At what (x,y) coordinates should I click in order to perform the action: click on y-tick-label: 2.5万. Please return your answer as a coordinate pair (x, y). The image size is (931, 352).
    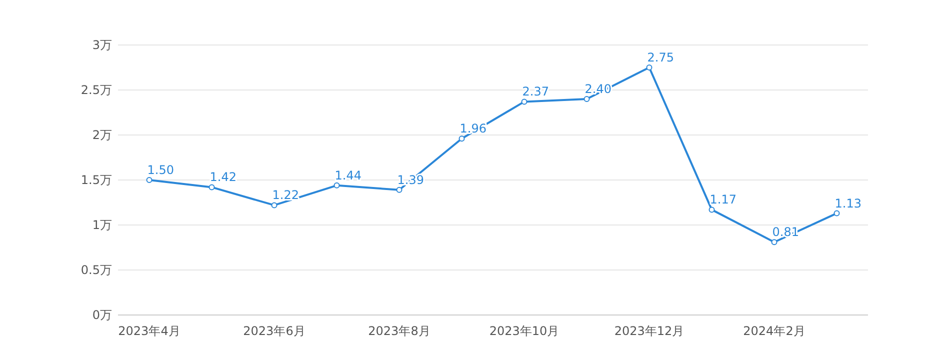
    Looking at the image, I should click on (96, 90).